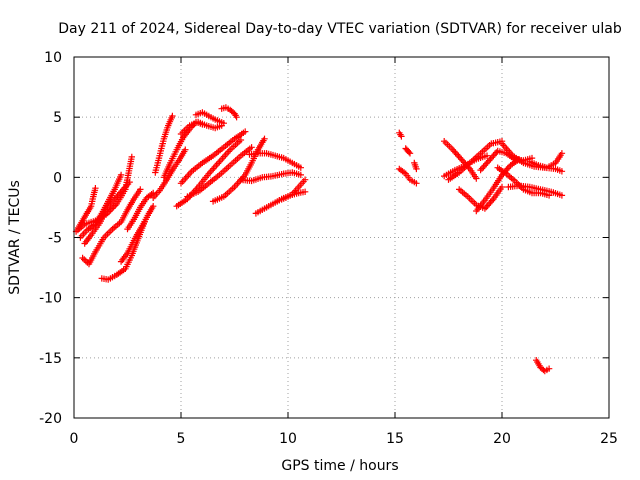 The width and height of the screenshot is (640, 480). Describe the element at coordinates (50, 299) in the screenshot. I see `y-tick-label: -10` at that location.